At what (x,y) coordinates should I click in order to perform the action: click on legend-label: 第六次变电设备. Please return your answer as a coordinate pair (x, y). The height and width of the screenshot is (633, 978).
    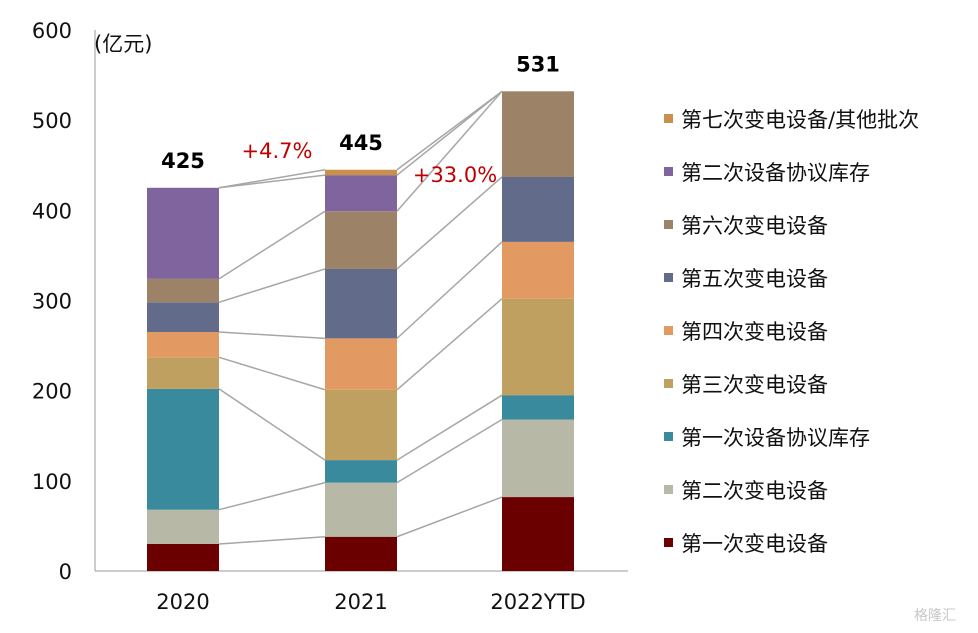
    Looking at the image, I should click on (754, 225).